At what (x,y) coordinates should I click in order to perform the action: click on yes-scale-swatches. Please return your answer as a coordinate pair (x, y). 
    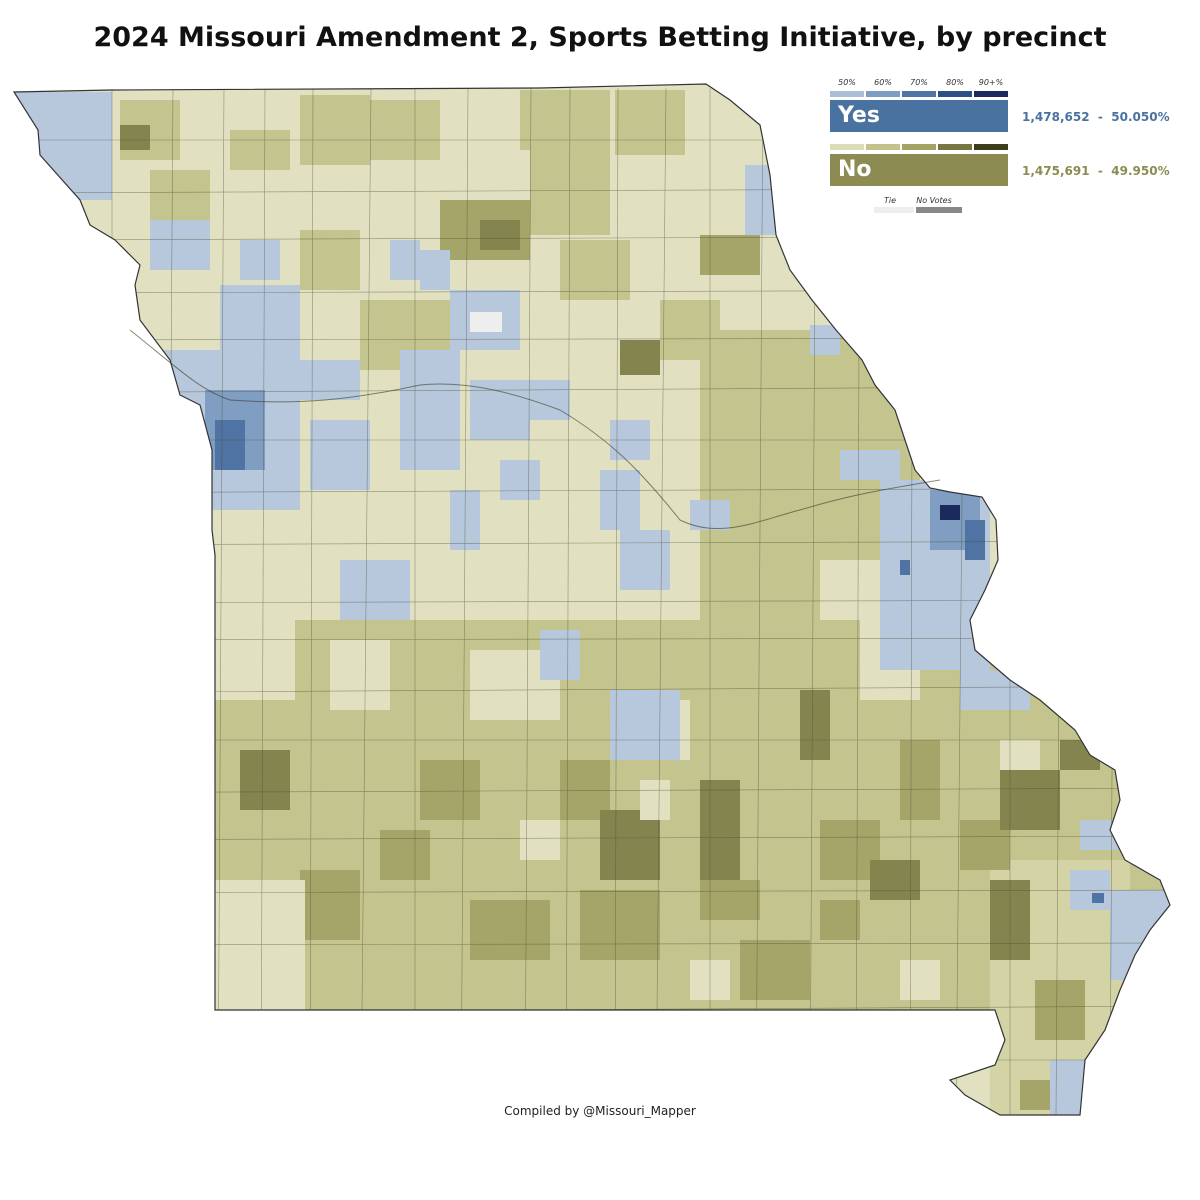
    Looking at the image, I should click on (919, 94).